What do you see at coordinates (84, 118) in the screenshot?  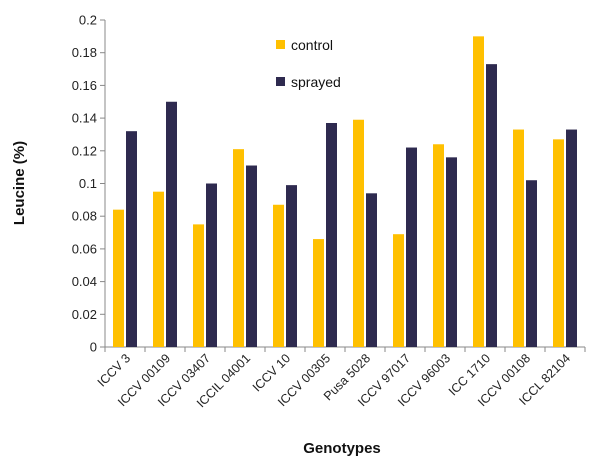 I see `y-tick-label: 0.14` at bounding box center [84, 118].